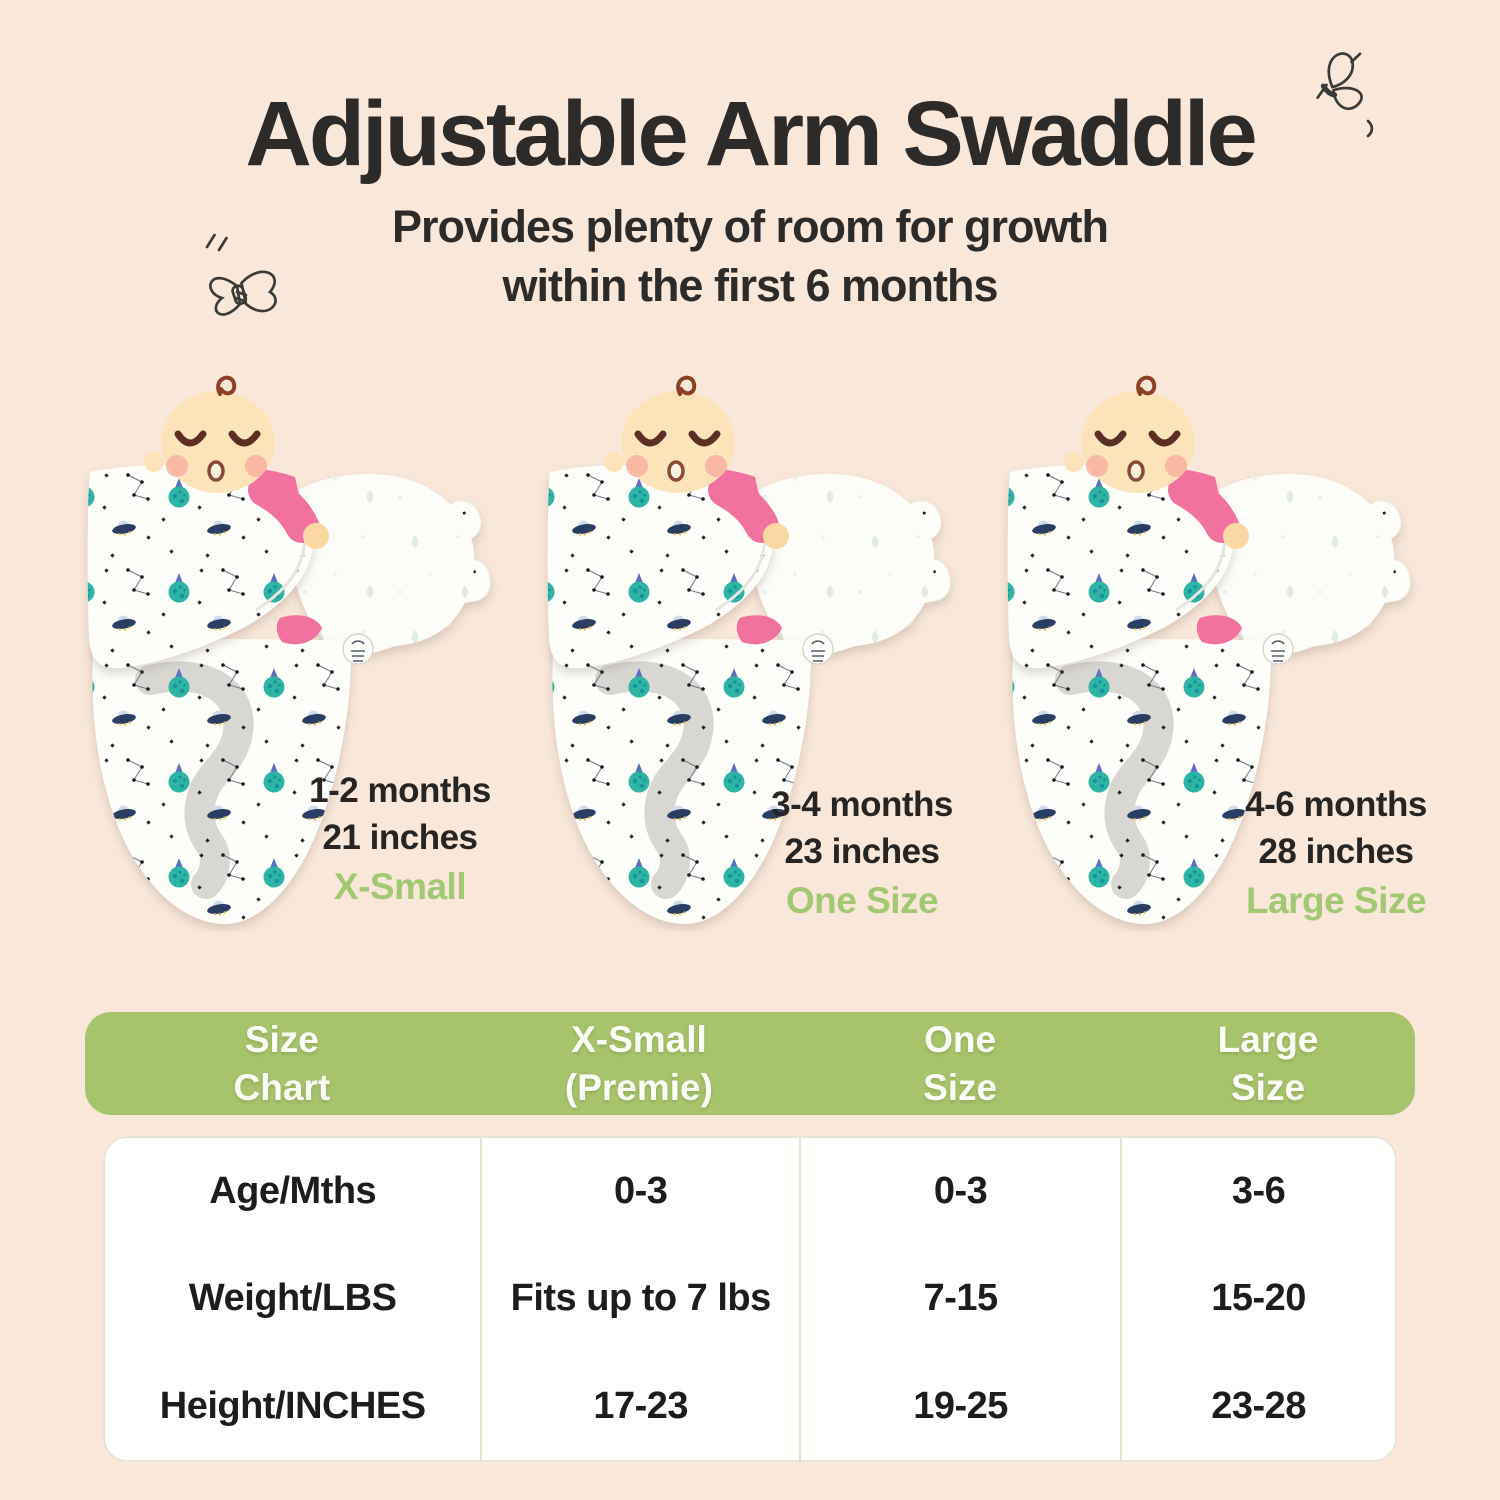 The image size is (1500, 1500). What do you see at coordinates (400, 790) in the screenshot?
I see `age-range: 1-2 months` at bounding box center [400, 790].